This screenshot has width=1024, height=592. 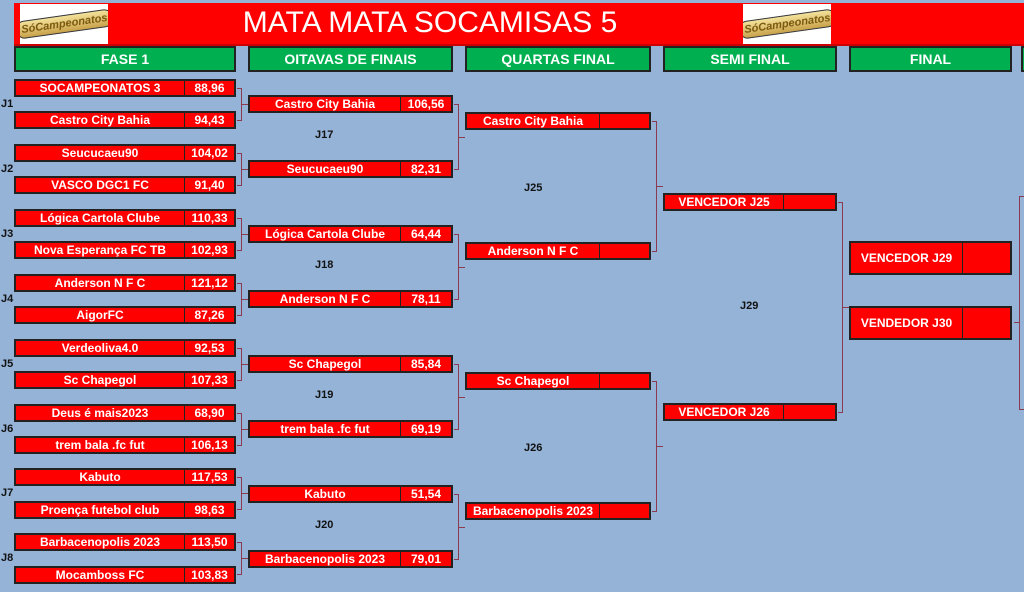 I want to click on team-slot: Lógica Cartola Clube 110,33, so click(x=125, y=217).